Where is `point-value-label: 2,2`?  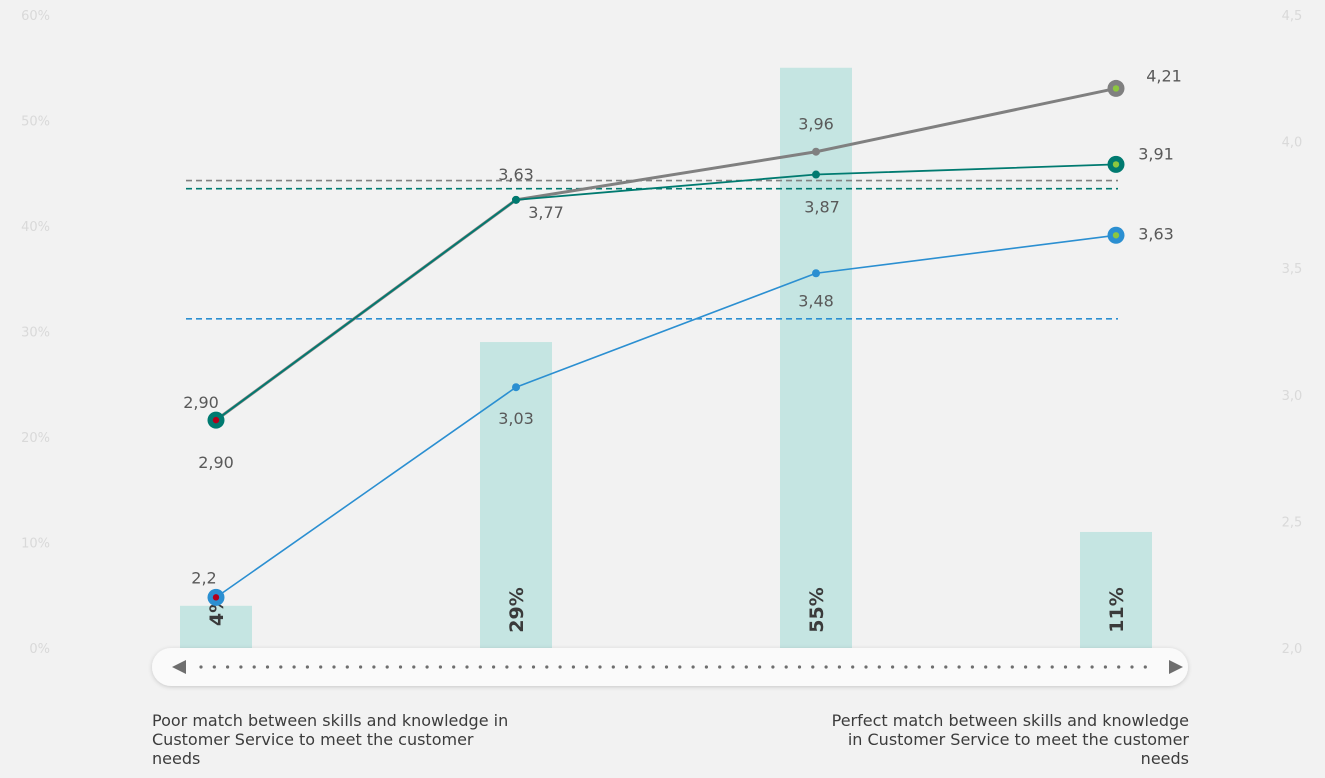
point-value-label: 2,2 is located at coordinates (203, 577).